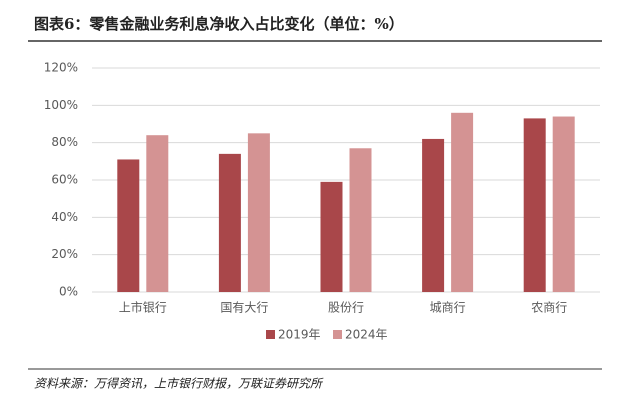  What do you see at coordinates (299, 335) in the screenshot?
I see `legend-label: 2019年` at bounding box center [299, 335].